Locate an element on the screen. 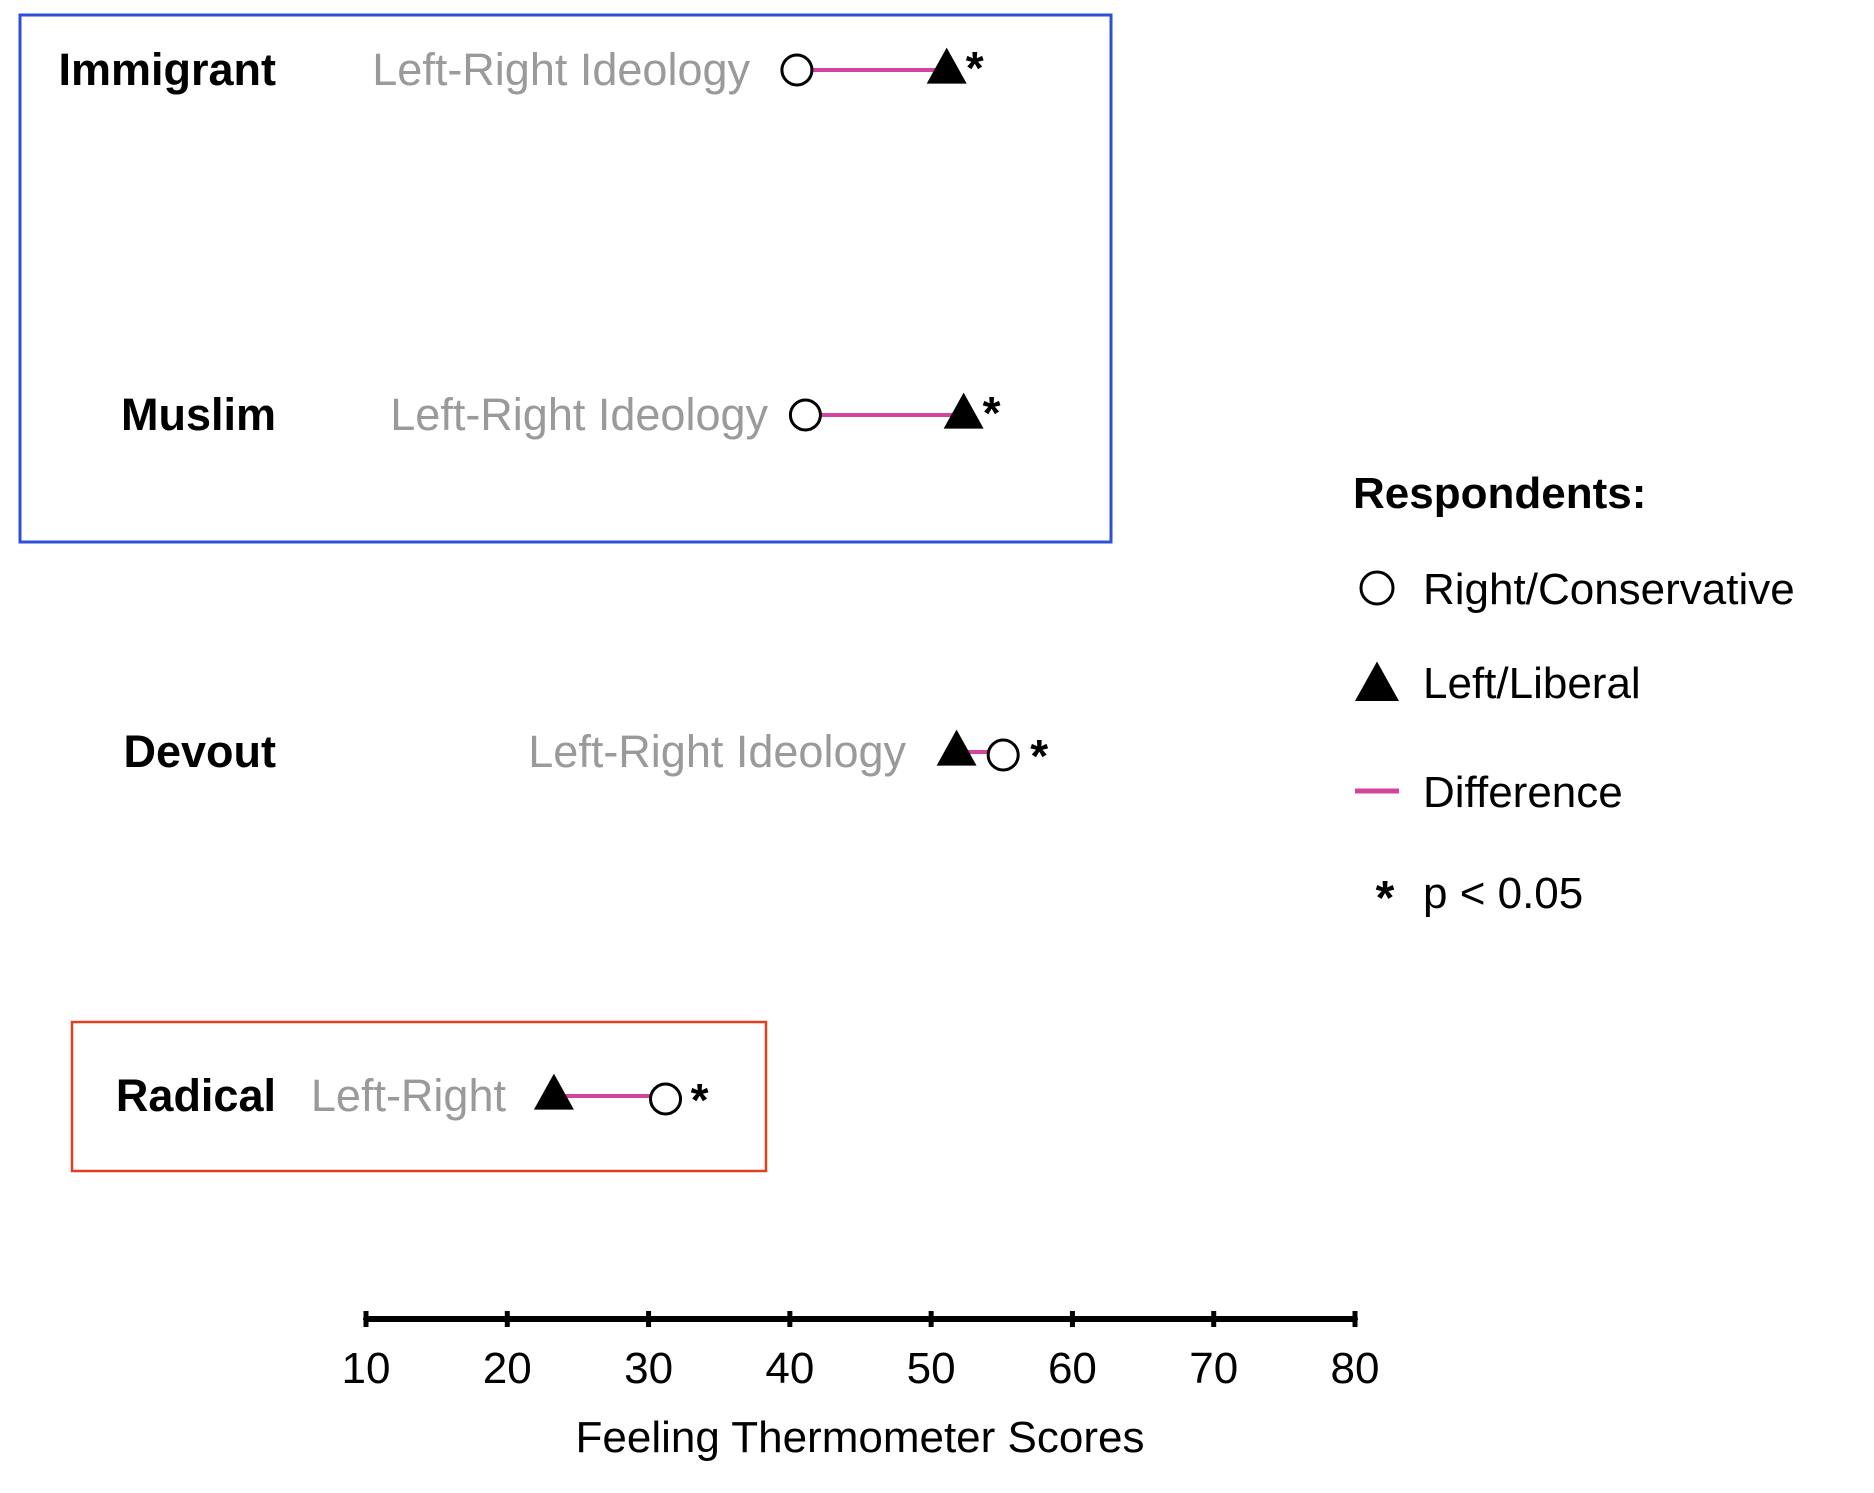  legend-symbol-filled-triangle is located at coordinates (1377, 681).